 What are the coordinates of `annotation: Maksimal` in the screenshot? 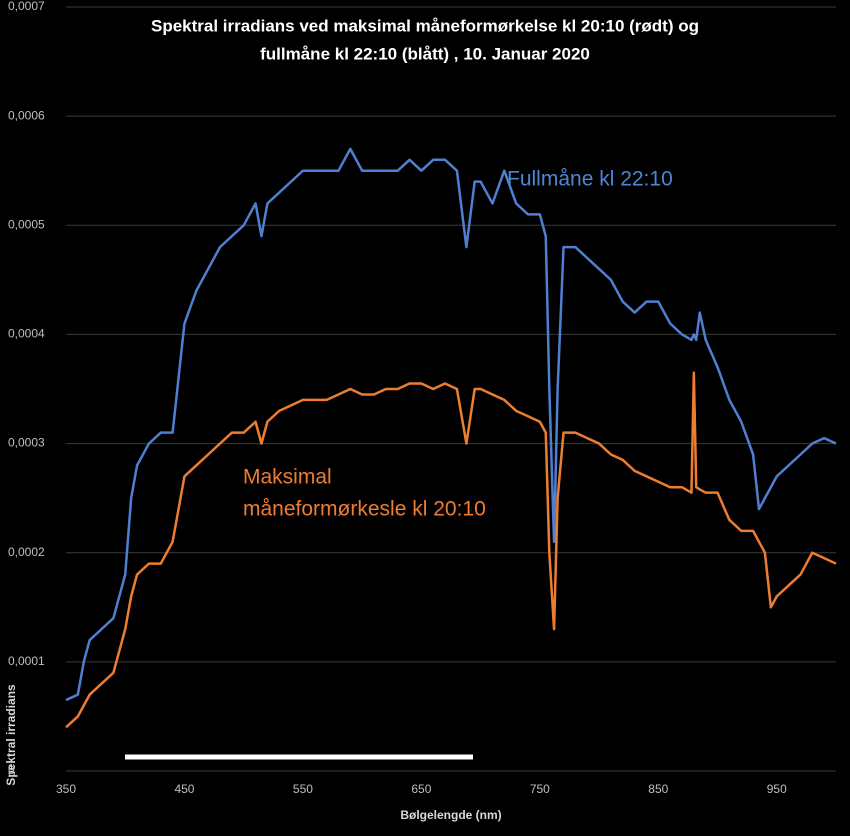 It's located at (287, 477).